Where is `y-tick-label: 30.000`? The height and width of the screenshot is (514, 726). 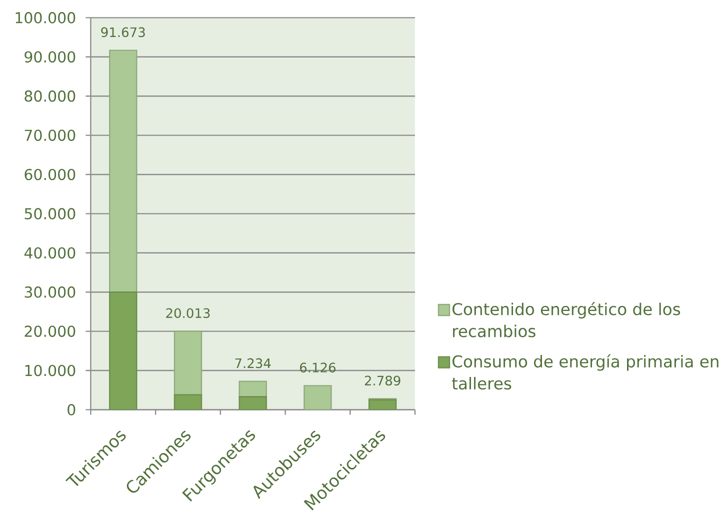 y-tick-label: 30.000 is located at coordinates (50, 292).